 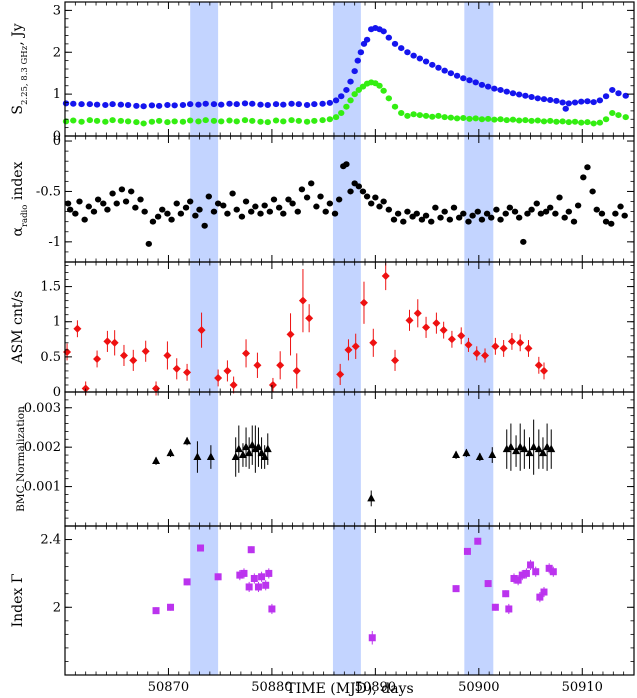 I want to click on y-tick-label: 0.5, so click(x=50, y=357).